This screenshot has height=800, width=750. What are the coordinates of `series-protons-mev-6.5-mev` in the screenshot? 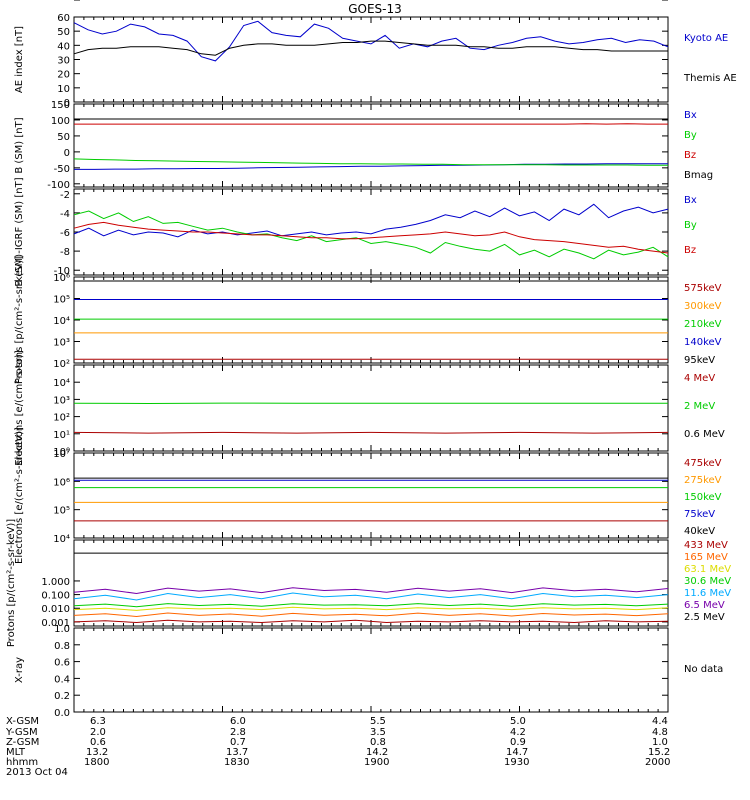 It's located at (371, 591).